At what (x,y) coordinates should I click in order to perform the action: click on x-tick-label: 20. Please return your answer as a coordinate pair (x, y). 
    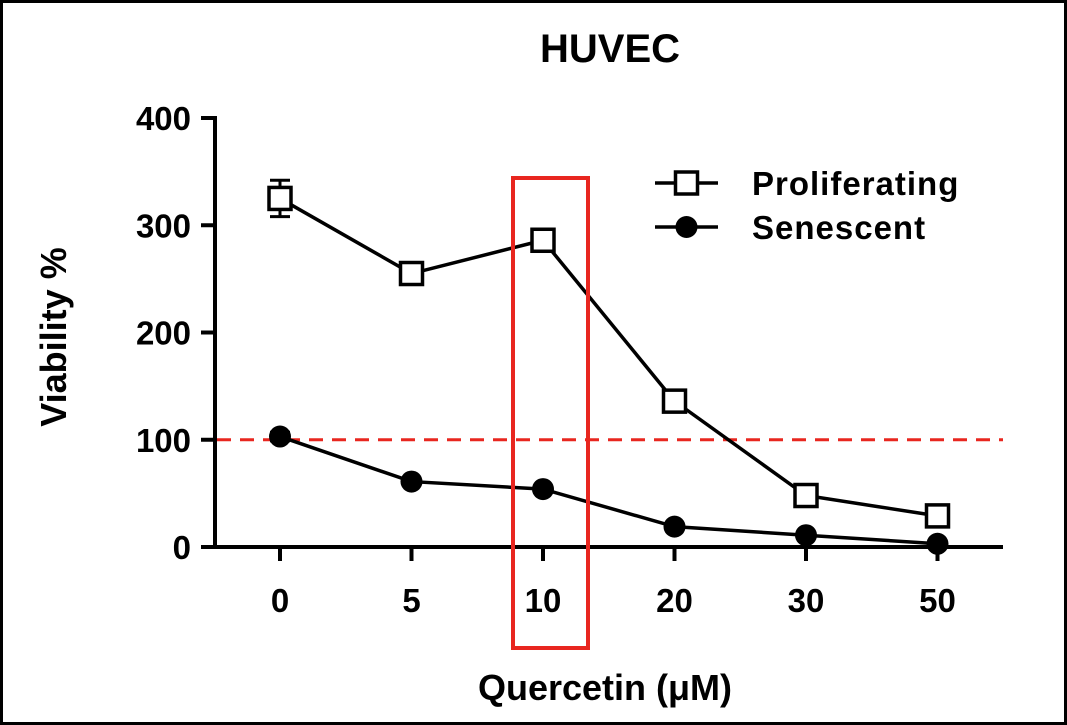
    Looking at the image, I should click on (674, 600).